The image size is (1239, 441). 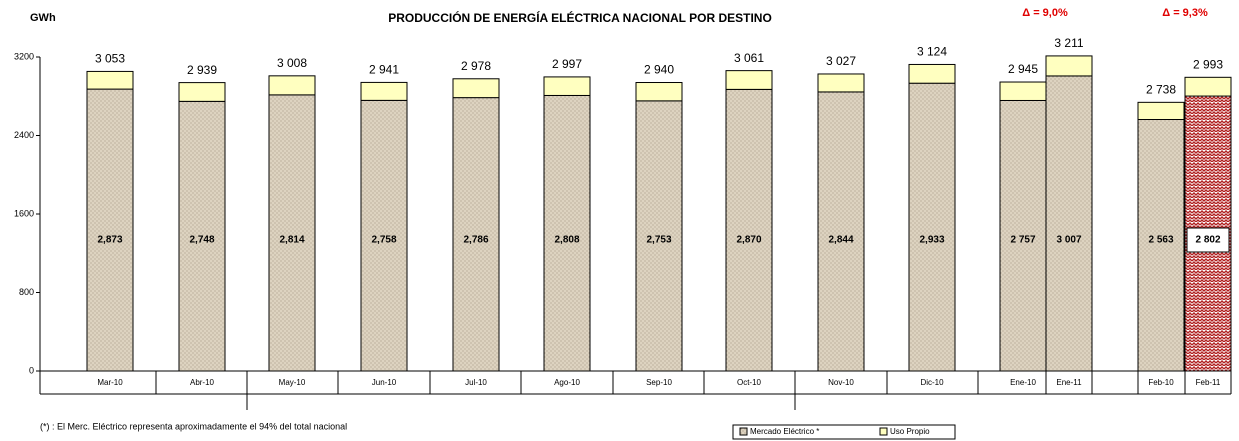 What do you see at coordinates (1161, 382) in the screenshot?
I see `x-tick-label: Feb-10` at bounding box center [1161, 382].